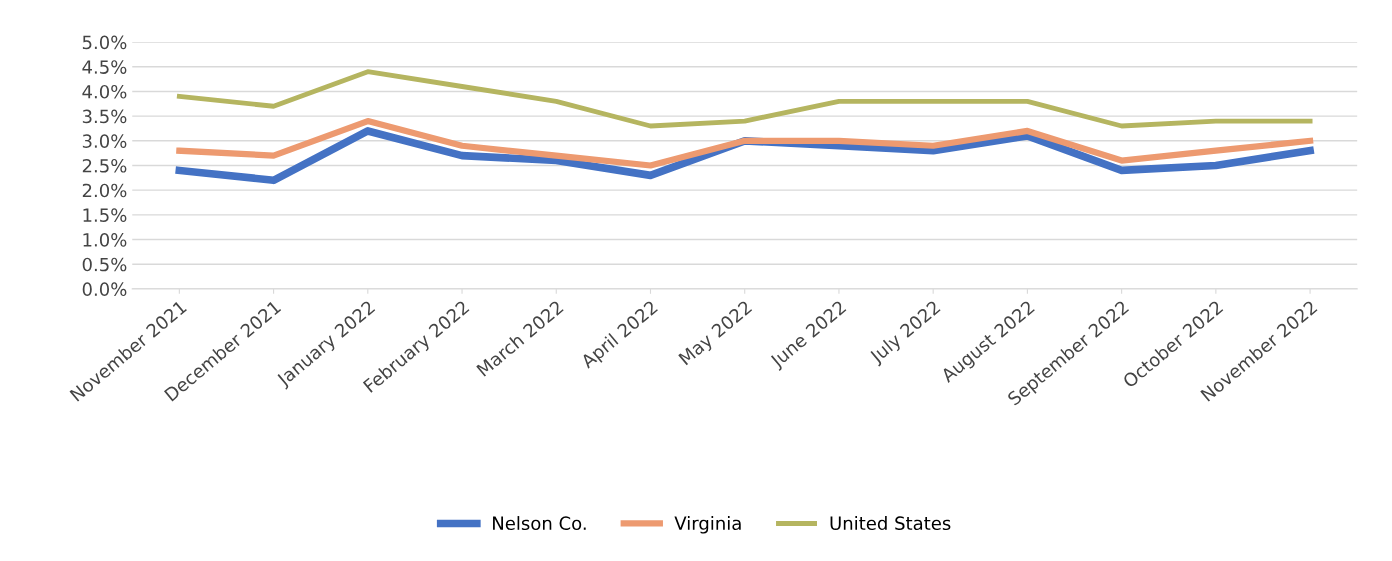 This screenshot has height=561, width=1392. Describe the element at coordinates (104, 190) in the screenshot. I see `y-tick-label: 2.0%` at that location.